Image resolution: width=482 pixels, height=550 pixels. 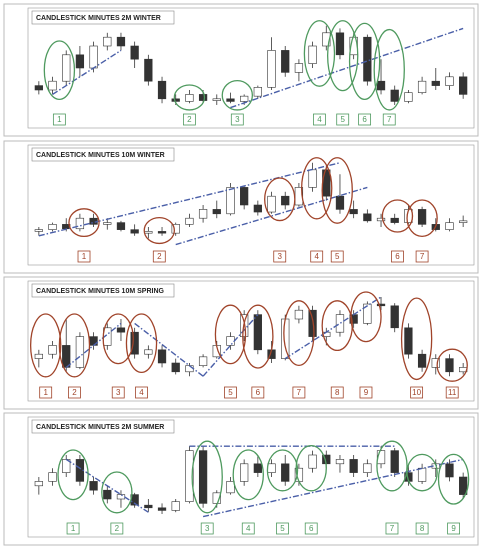 What do you see at coordinates (100, 291) in the screenshot?
I see `panel-title: CANDLESTICK MINUTES 10M SPRING` at bounding box center [100, 291].